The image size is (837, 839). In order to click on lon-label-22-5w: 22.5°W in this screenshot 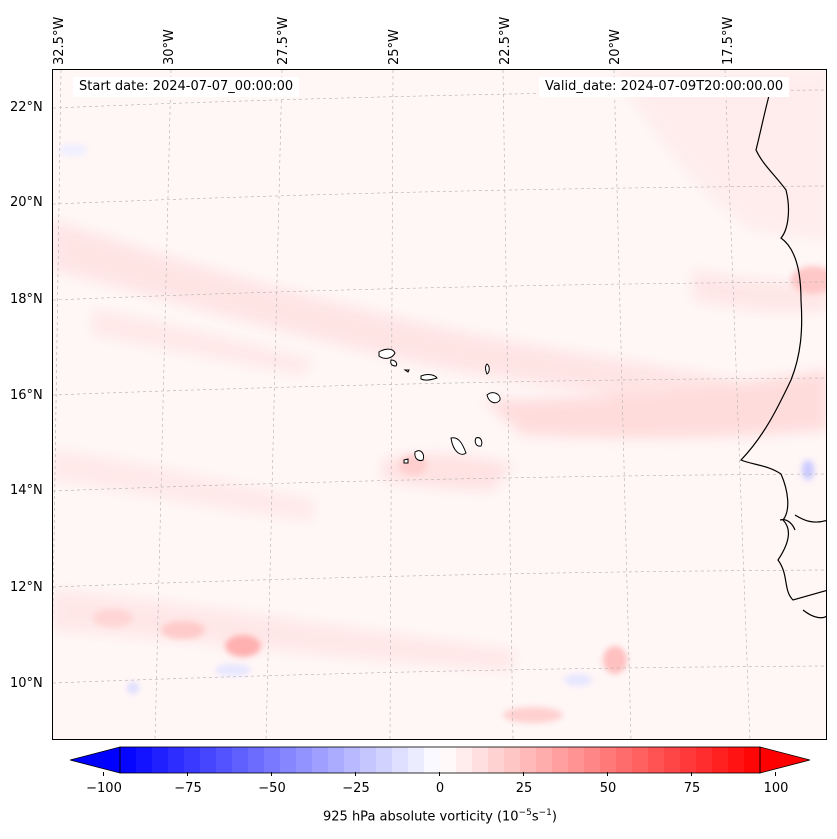, I will do `click(505, 40)`.